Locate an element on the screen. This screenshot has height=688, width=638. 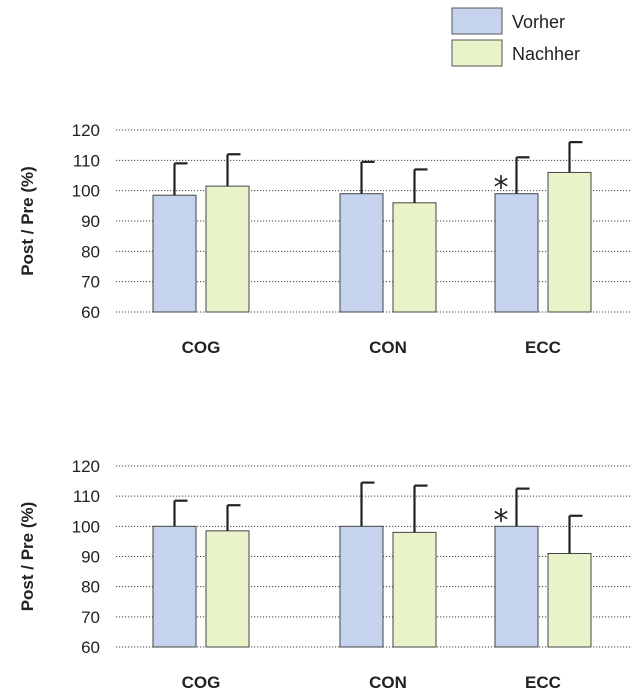
legend-swatch-nachher is located at coordinates (477, 53).